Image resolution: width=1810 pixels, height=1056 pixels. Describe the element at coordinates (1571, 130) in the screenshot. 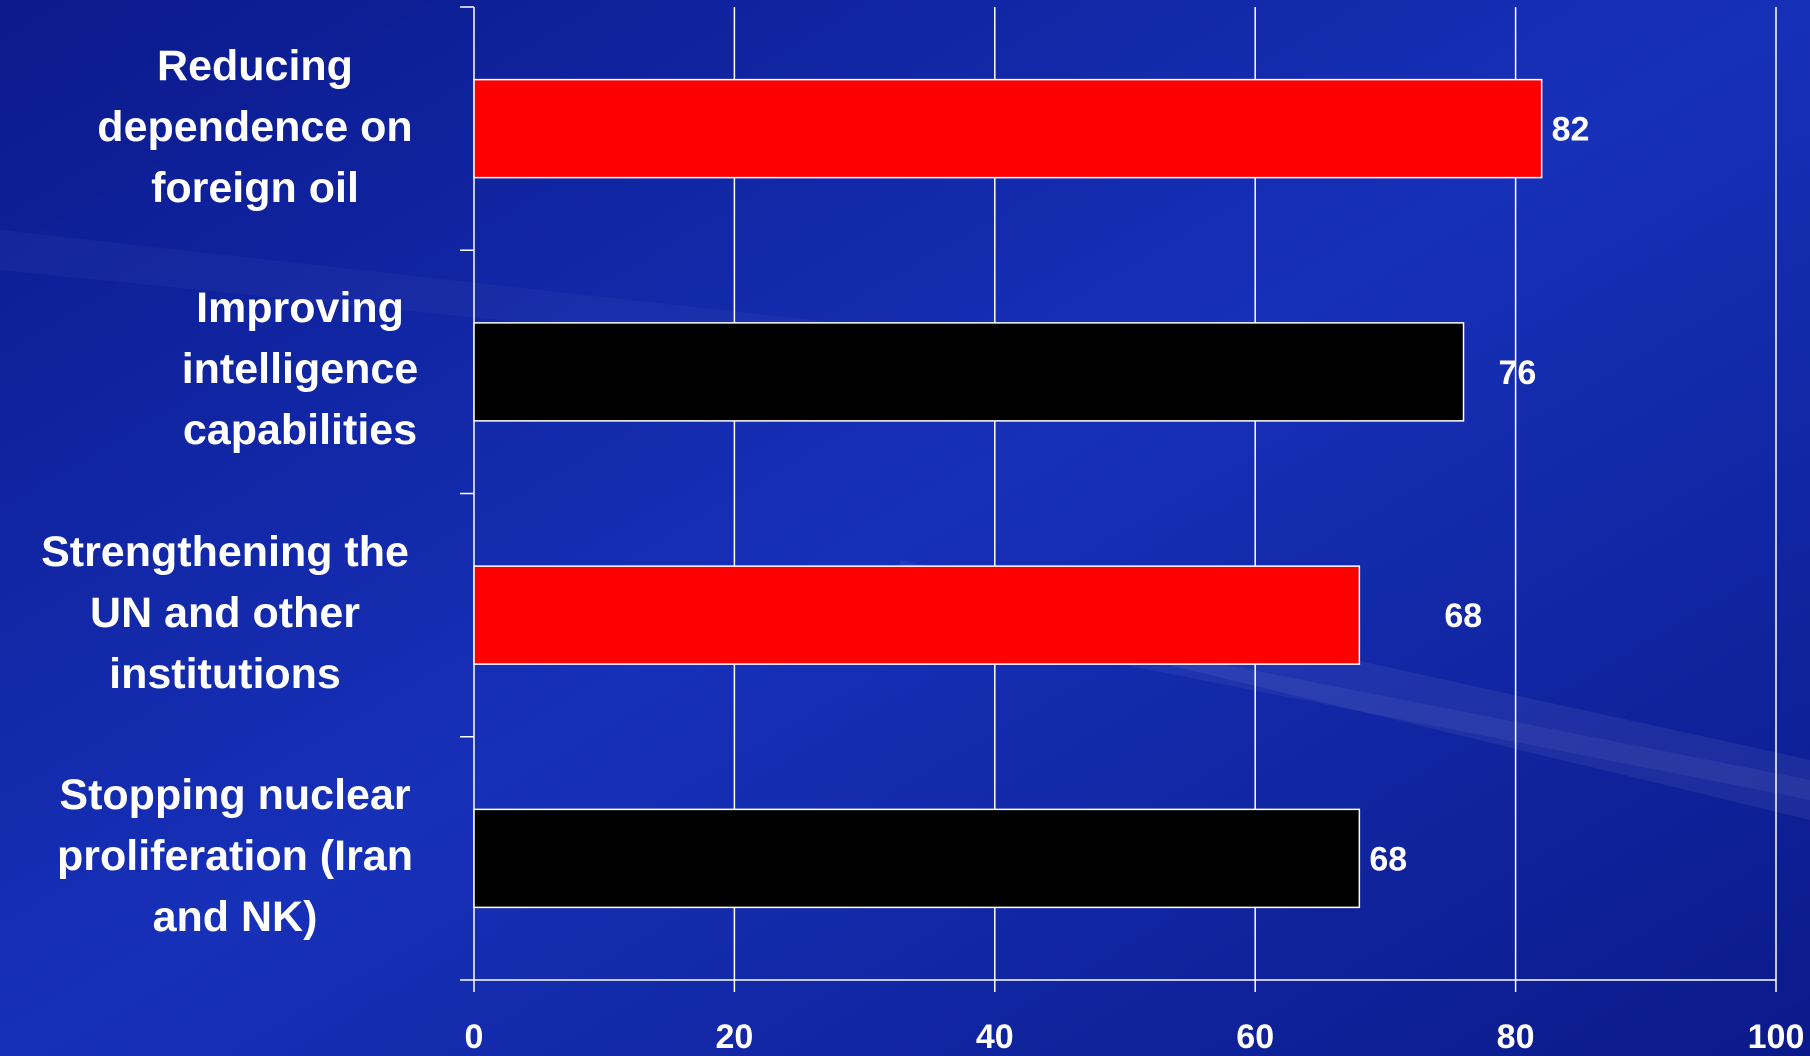

I see `data-label-0: 82` at that location.